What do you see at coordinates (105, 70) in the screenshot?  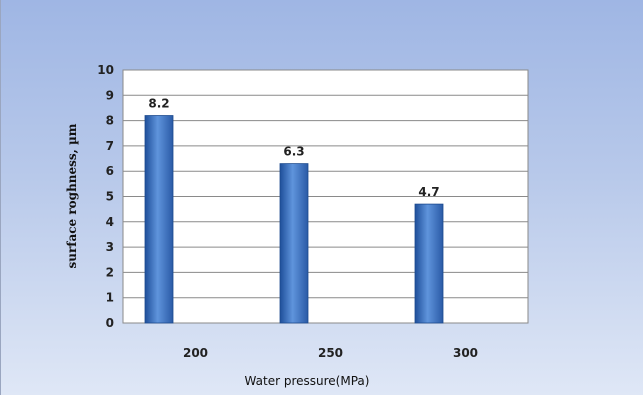 I see `y-tick-label: 10` at bounding box center [105, 70].